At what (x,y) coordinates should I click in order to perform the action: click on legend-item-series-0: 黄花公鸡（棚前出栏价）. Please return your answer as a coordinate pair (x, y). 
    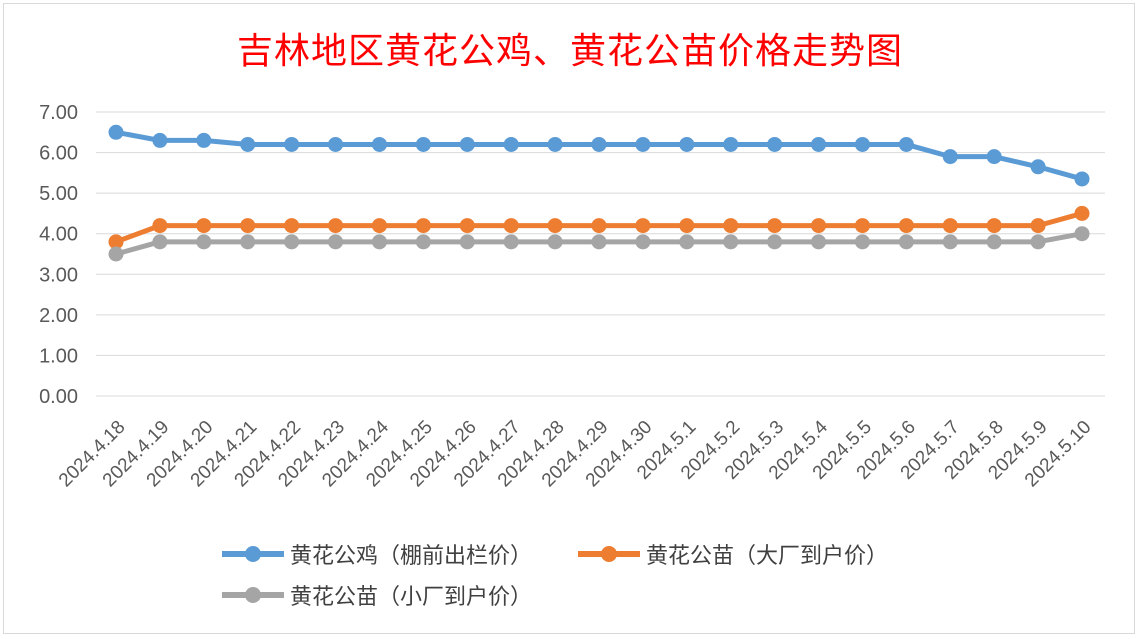
    Looking at the image, I should click on (377, 554).